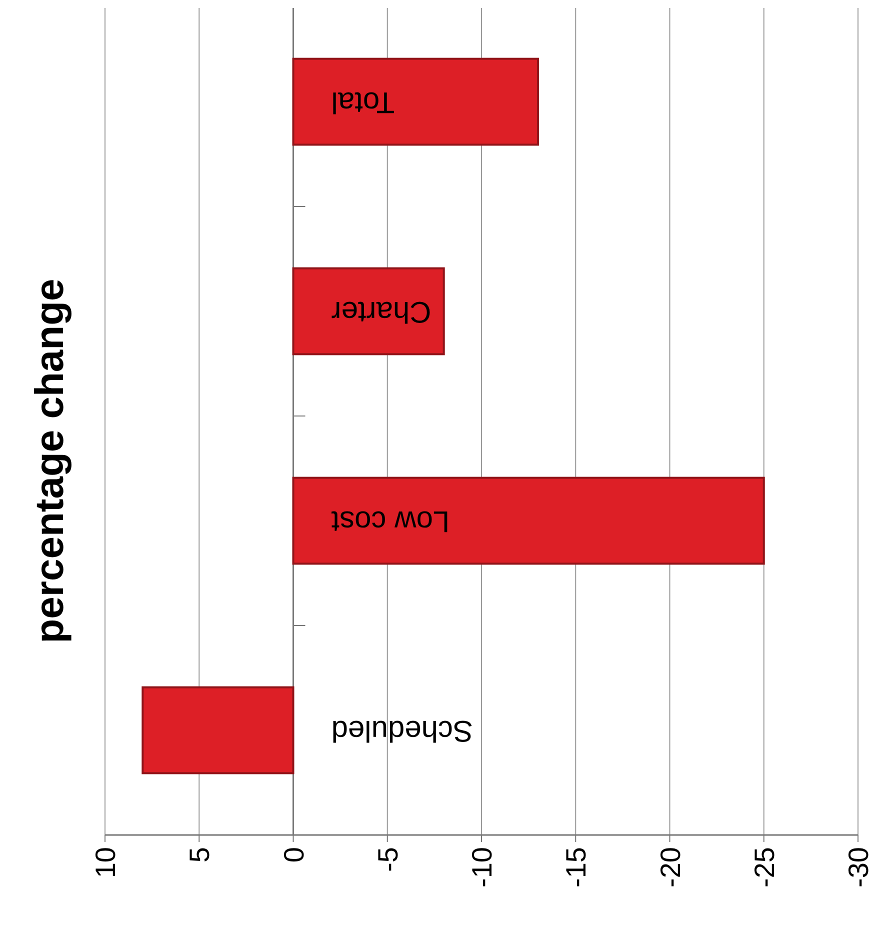 The image size is (886, 938). What do you see at coordinates (200, 855) in the screenshot?
I see `x-tick-label: 5` at bounding box center [200, 855].